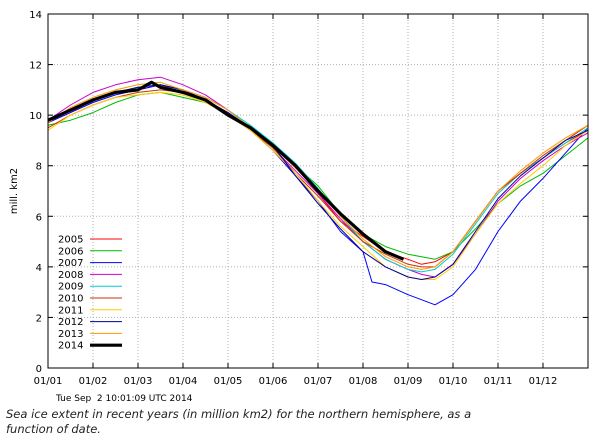  I want to click on y-tick-label: 4, so click(39, 268).